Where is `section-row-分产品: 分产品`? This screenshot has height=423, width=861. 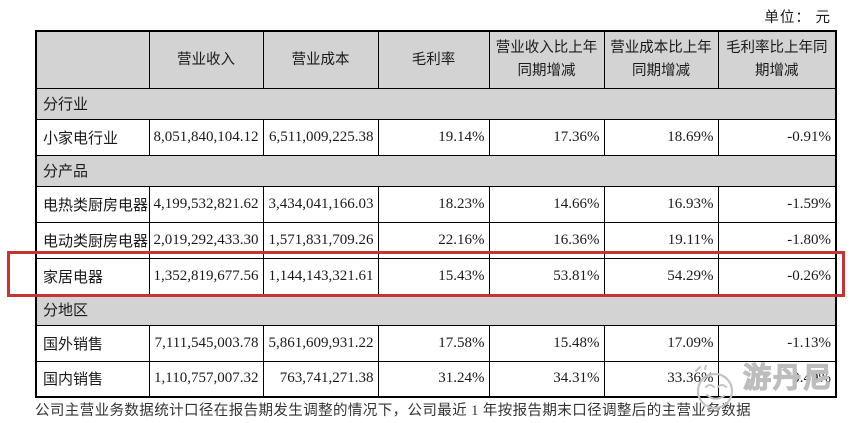
section-row-分产品: 分产品 is located at coordinates (436, 170).